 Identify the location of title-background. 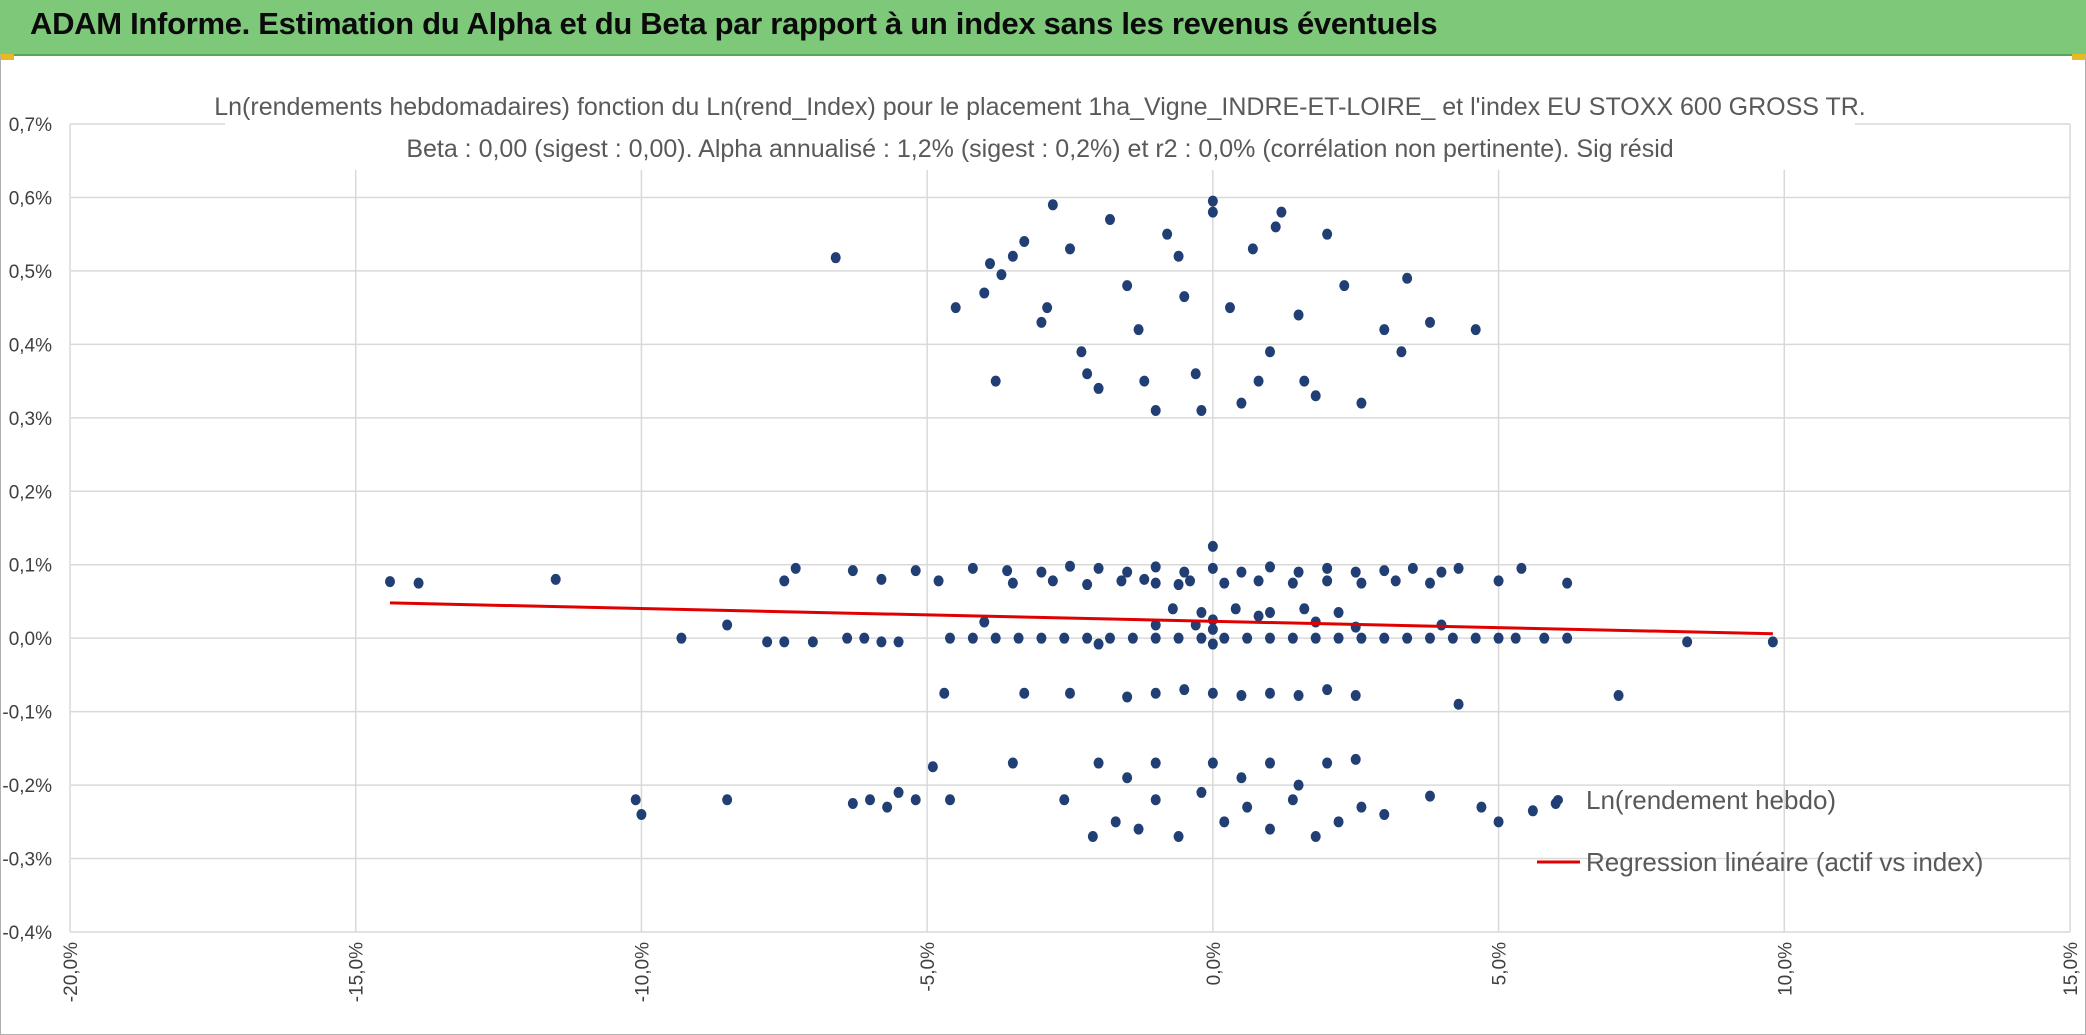
(1040, 127).